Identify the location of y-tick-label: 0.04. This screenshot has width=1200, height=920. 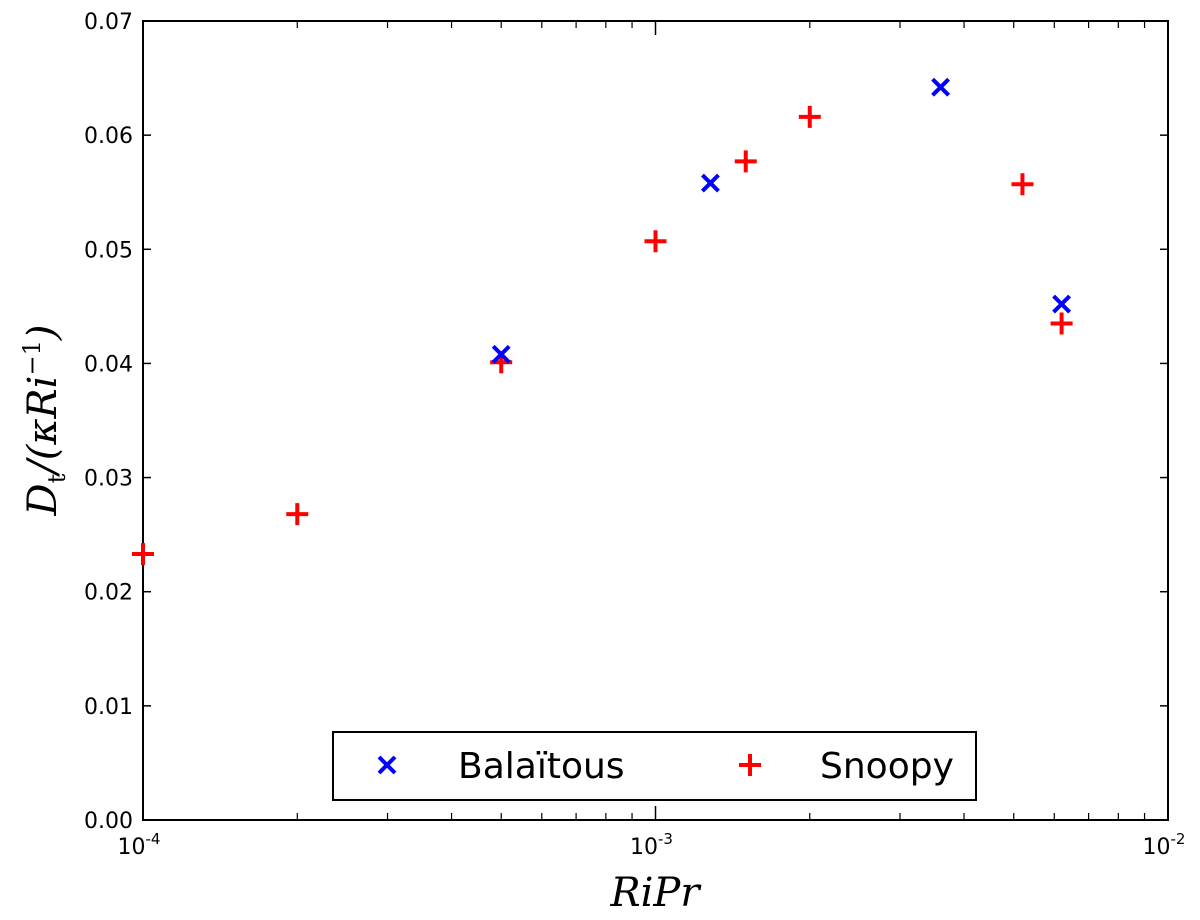
(108, 364).